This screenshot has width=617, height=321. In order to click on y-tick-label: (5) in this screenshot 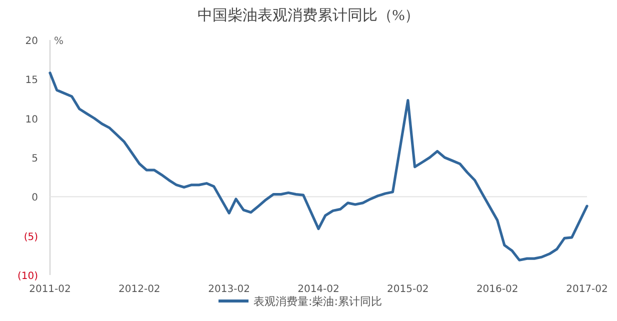, I will do `click(31, 237)`.